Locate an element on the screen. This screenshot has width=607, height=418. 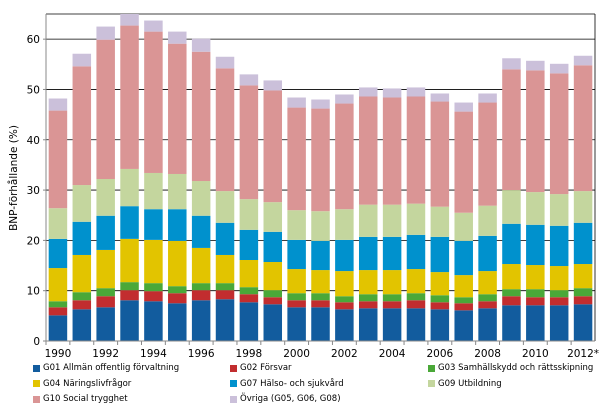
bar-segment: 1994 G09 Utbildning: 7.2 is located at coordinates (153, 191).